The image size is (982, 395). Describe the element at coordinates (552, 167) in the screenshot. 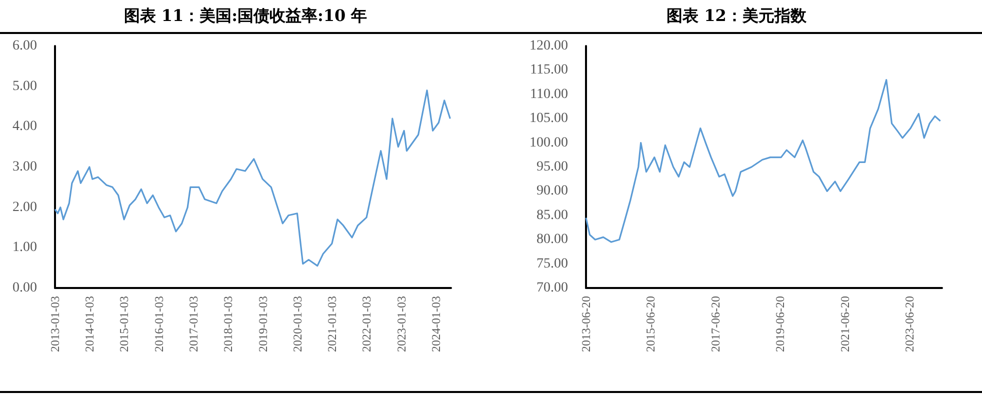

I see `y-tick-label: 95.00` at that location.